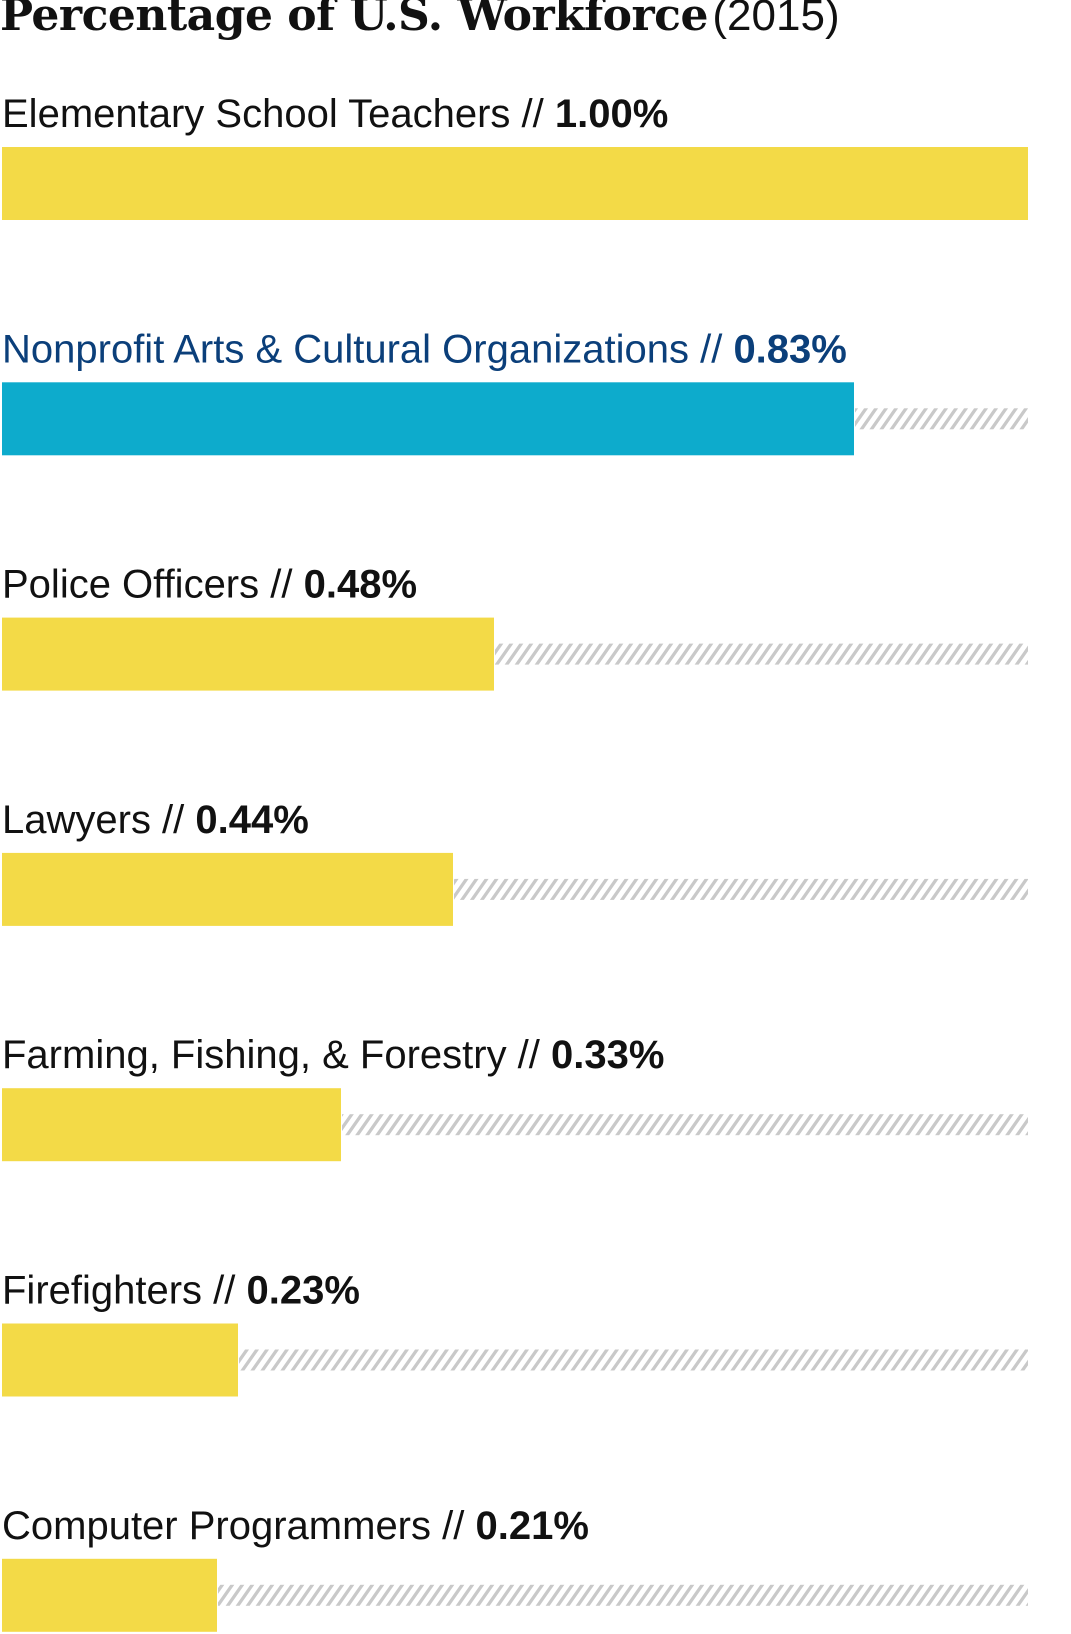  I want to click on category-label: Lawyers //, so click(98, 820).